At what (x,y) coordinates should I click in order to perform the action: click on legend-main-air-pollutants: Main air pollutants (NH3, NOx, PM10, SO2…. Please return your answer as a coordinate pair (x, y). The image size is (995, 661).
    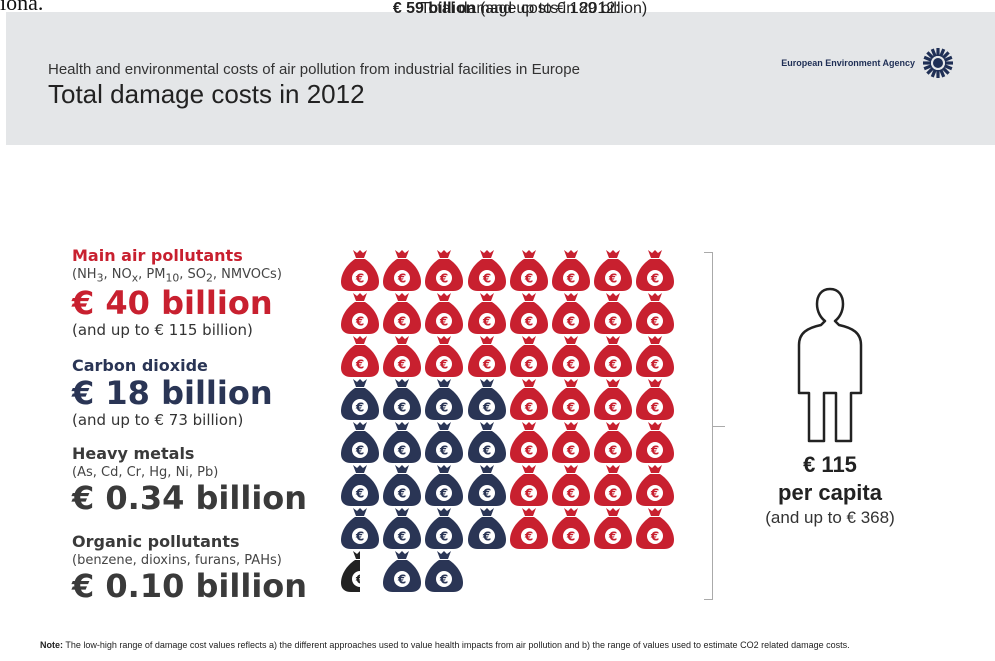
    Looking at the image, I should click on (177, 292).